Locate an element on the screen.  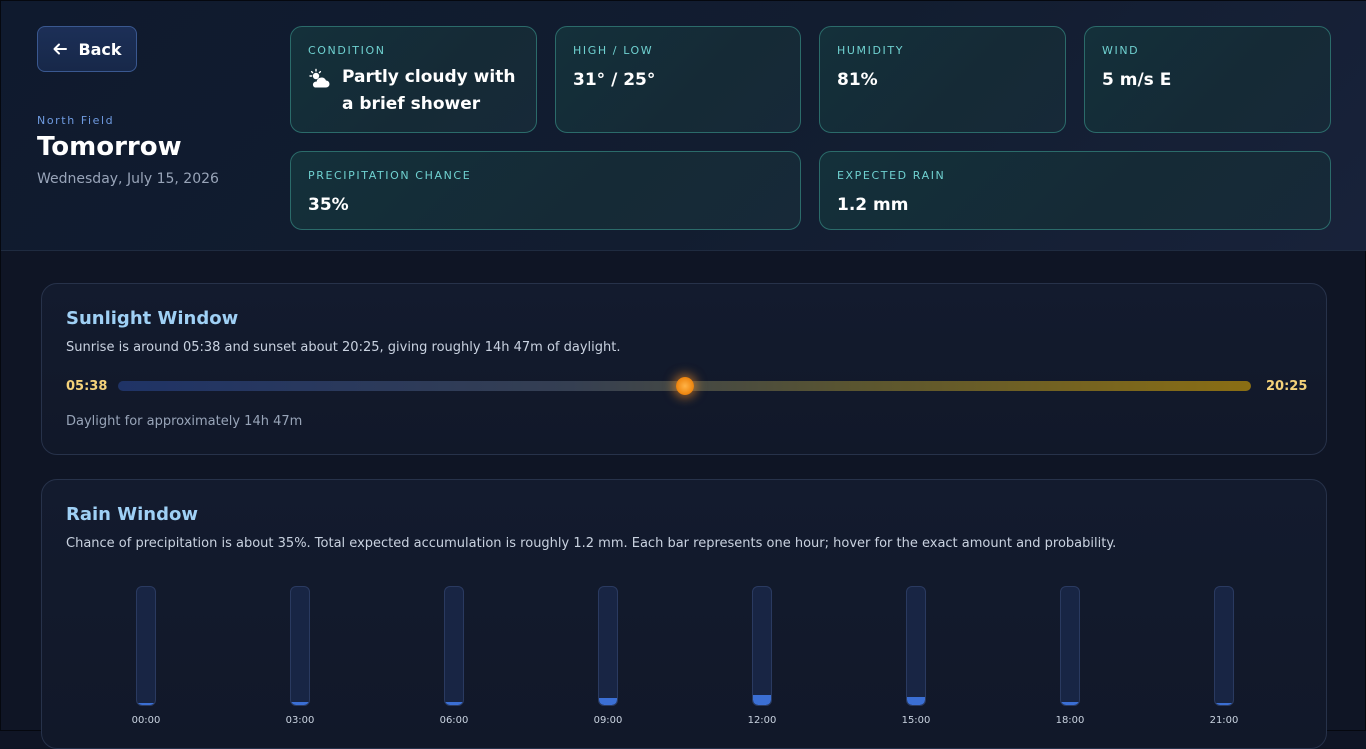
rain-bar-tick-label: 12:00 is located at coordinates (762, 720).